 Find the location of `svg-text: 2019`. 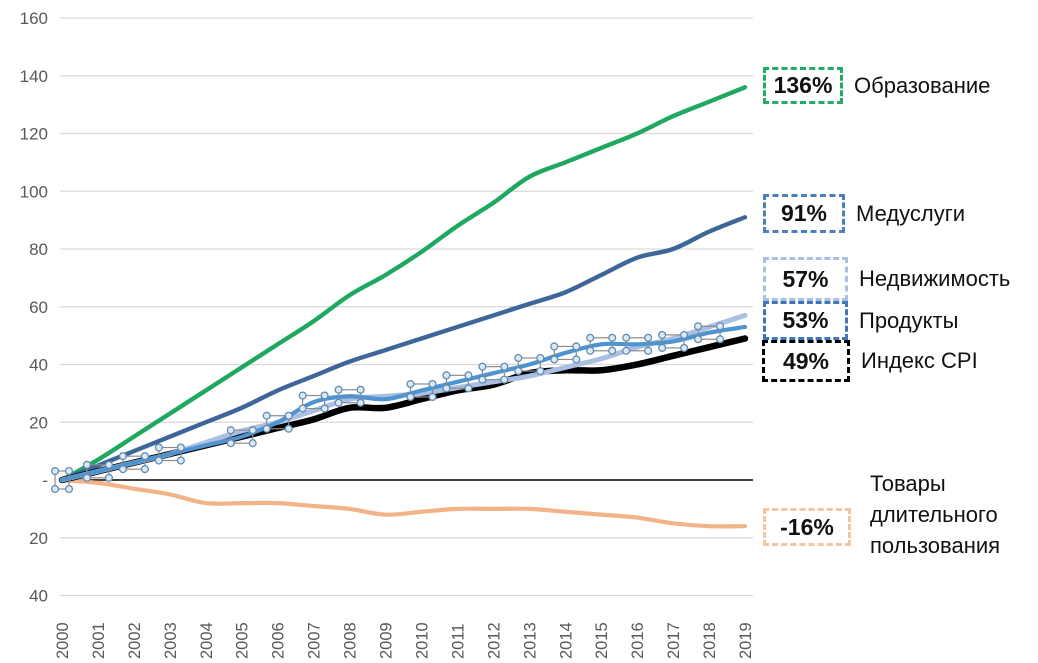

svg-text: 2019 is located at coordinates (746, 640).